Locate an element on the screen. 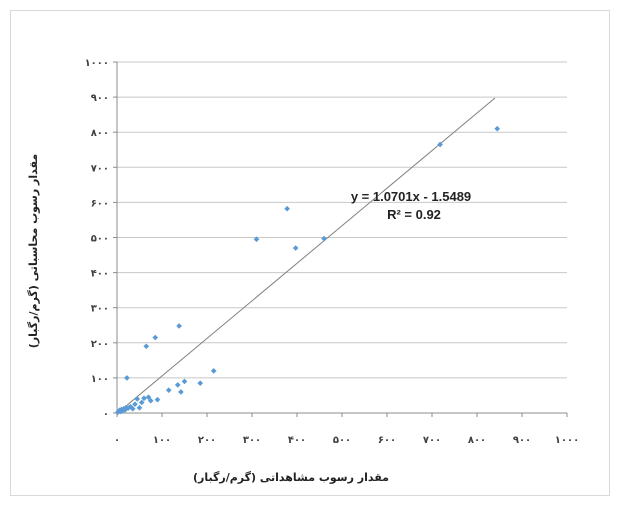 Image resolution: width=622 pixels, height=506 pixels. x-tick-label: ۸۰۰ is located at coordinates (477, 440).